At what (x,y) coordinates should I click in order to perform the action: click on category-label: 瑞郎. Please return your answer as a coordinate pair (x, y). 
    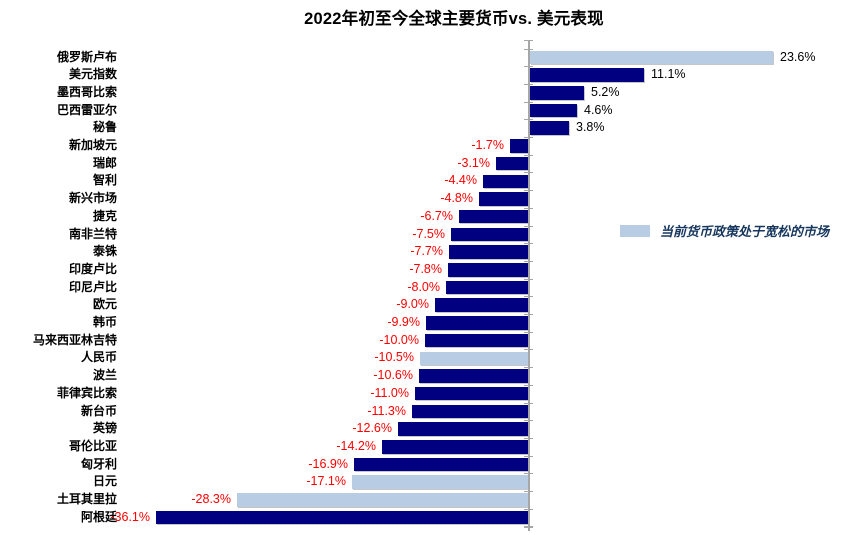
    Looking at the image, I should click on (104, 162).